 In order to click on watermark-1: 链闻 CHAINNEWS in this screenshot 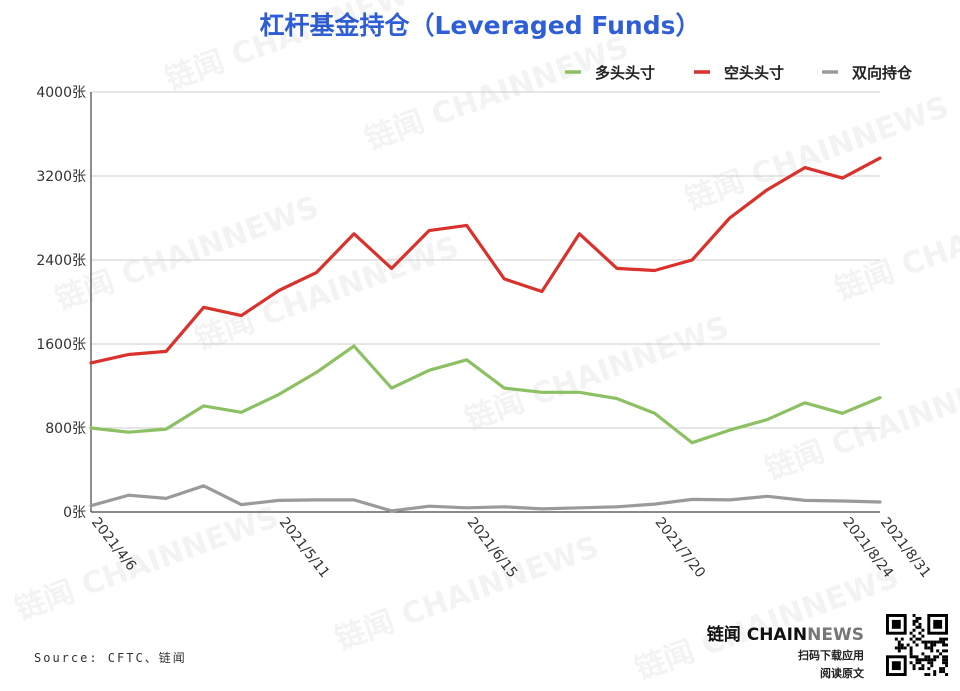, I will do `click(297, 49)`.